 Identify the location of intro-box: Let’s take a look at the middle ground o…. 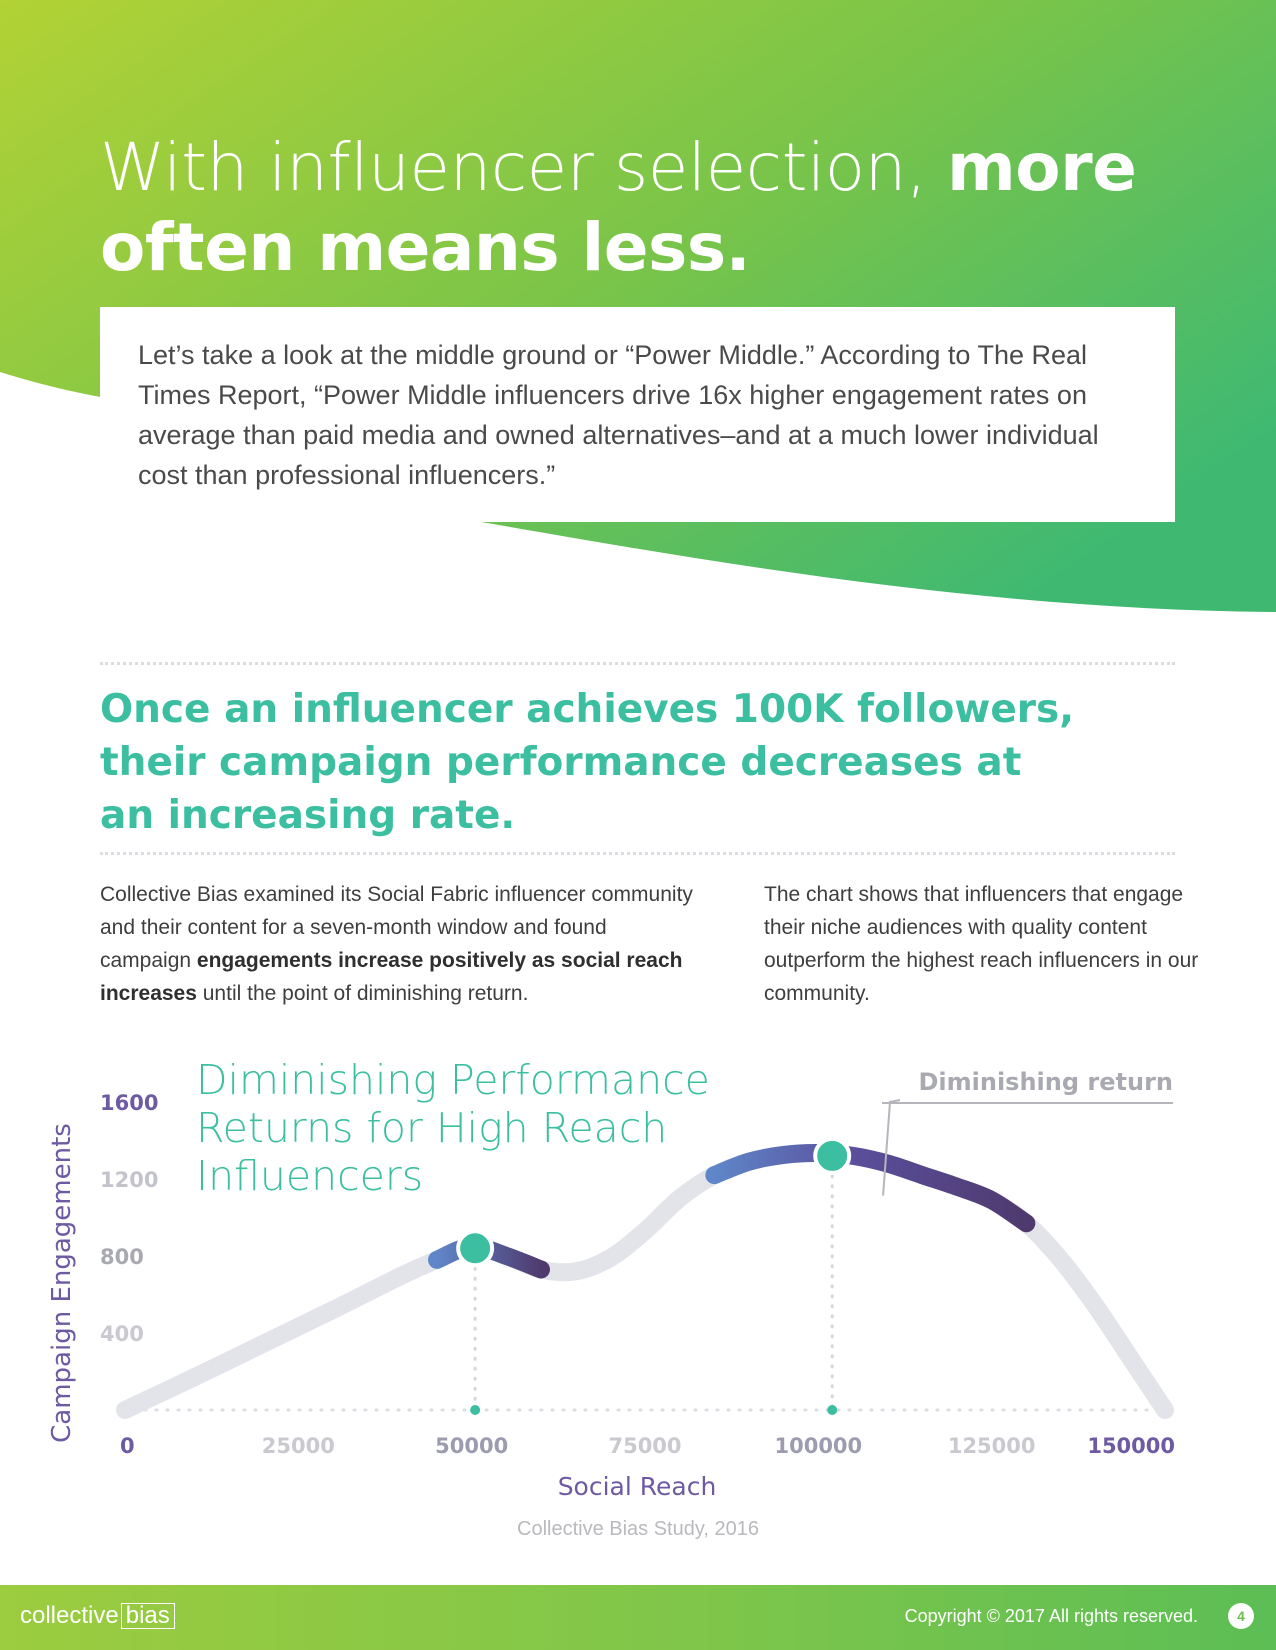
(637, 414).